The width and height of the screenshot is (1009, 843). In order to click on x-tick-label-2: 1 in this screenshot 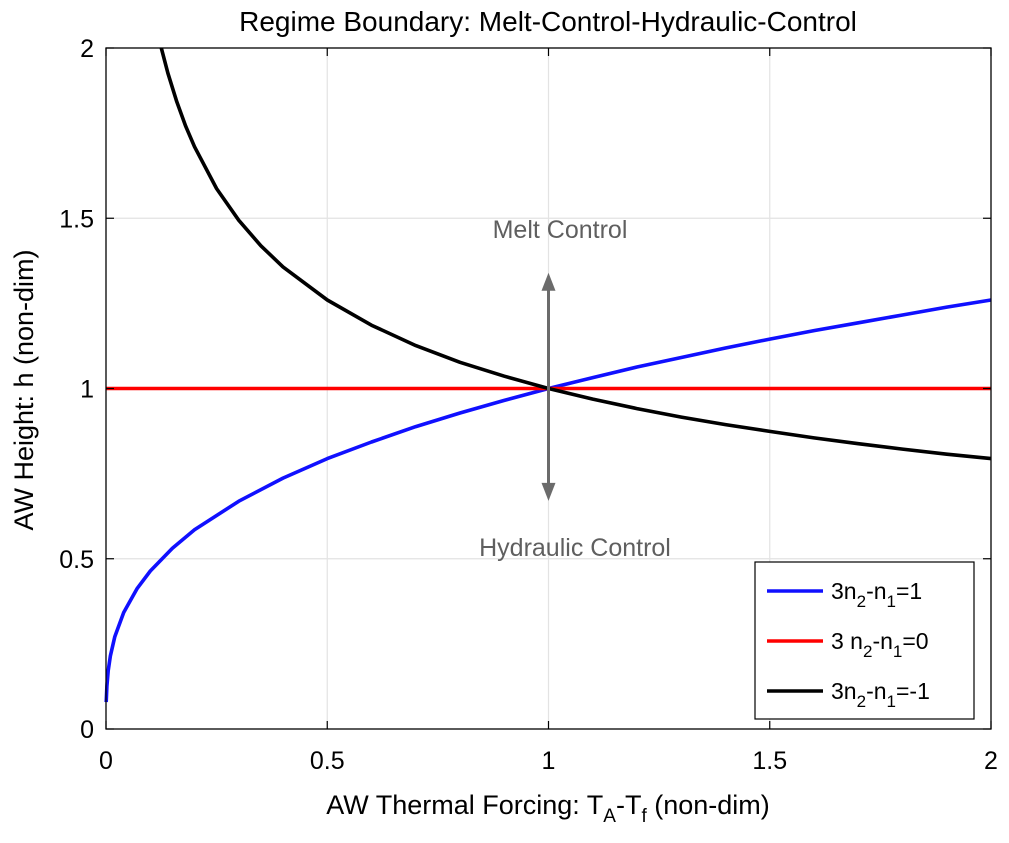, I will do `click(549, 761)`.